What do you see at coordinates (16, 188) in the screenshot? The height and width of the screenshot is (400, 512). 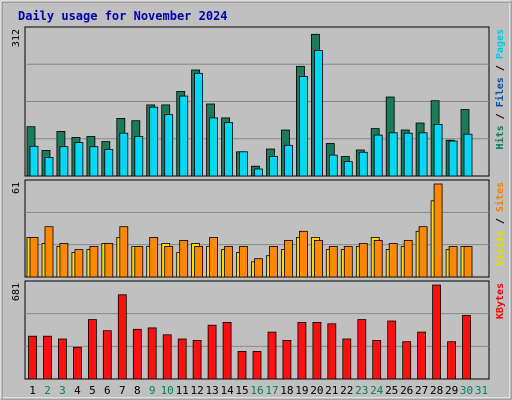 I see `y-max-label: 61` at bounding box center [16, 188].